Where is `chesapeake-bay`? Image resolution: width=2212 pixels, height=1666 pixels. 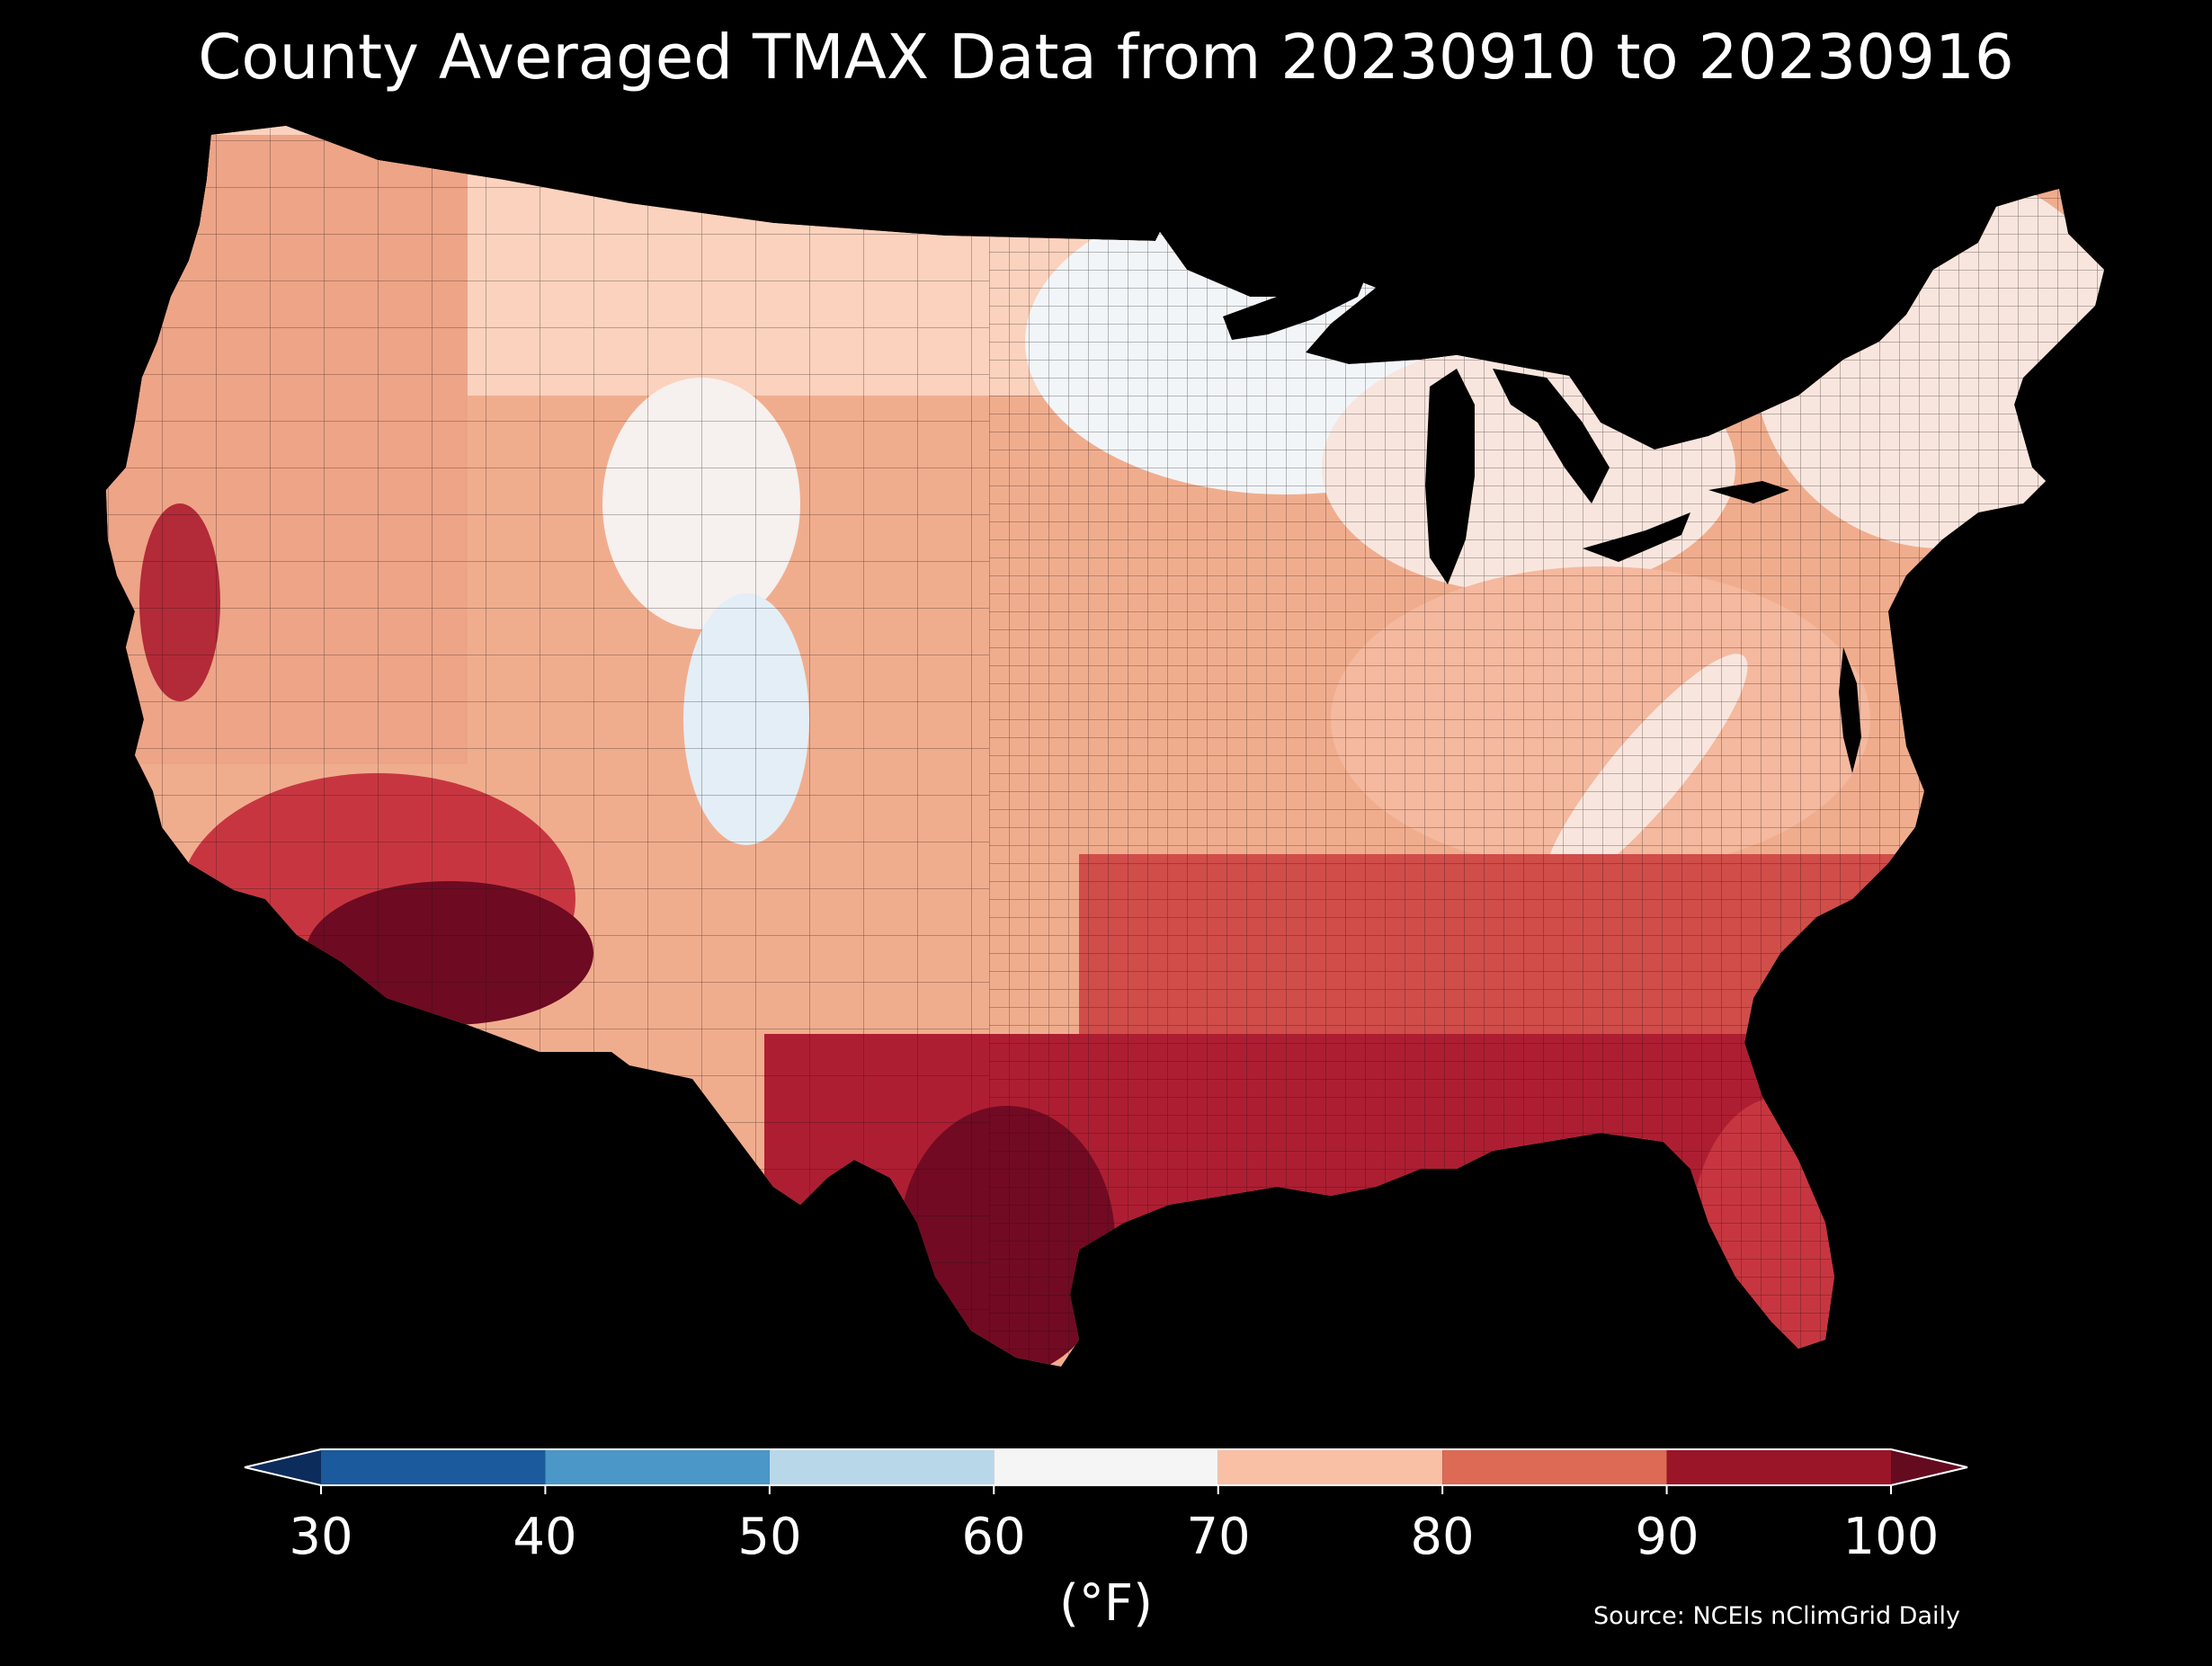 chesapeake-bay is located at coordinates (1850, 710).